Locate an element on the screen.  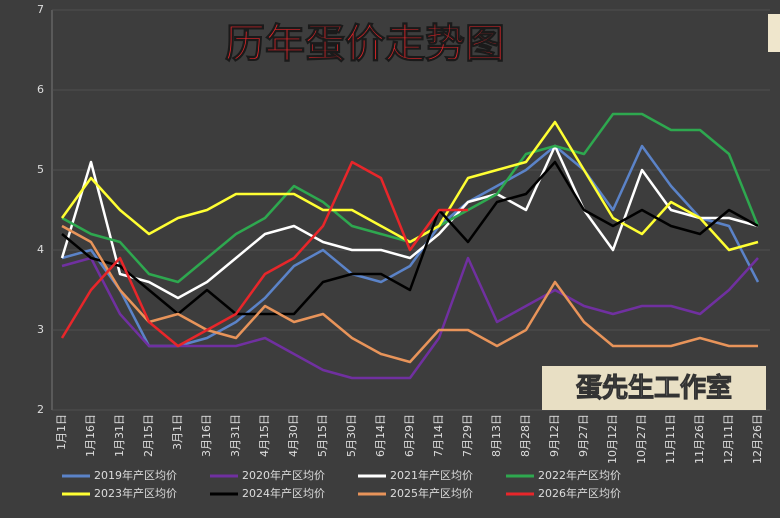
x-tick-label: 8月13日 is located at coordinates (496, 435).